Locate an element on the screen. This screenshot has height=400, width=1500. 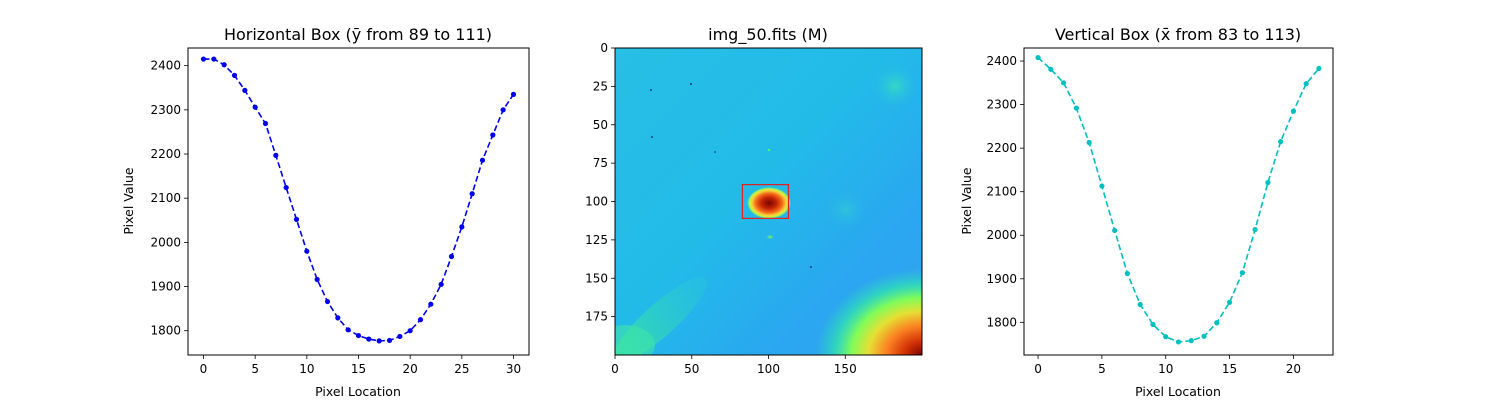
right-y-tick-label: 2300 is located at coordinates (1001, 105).